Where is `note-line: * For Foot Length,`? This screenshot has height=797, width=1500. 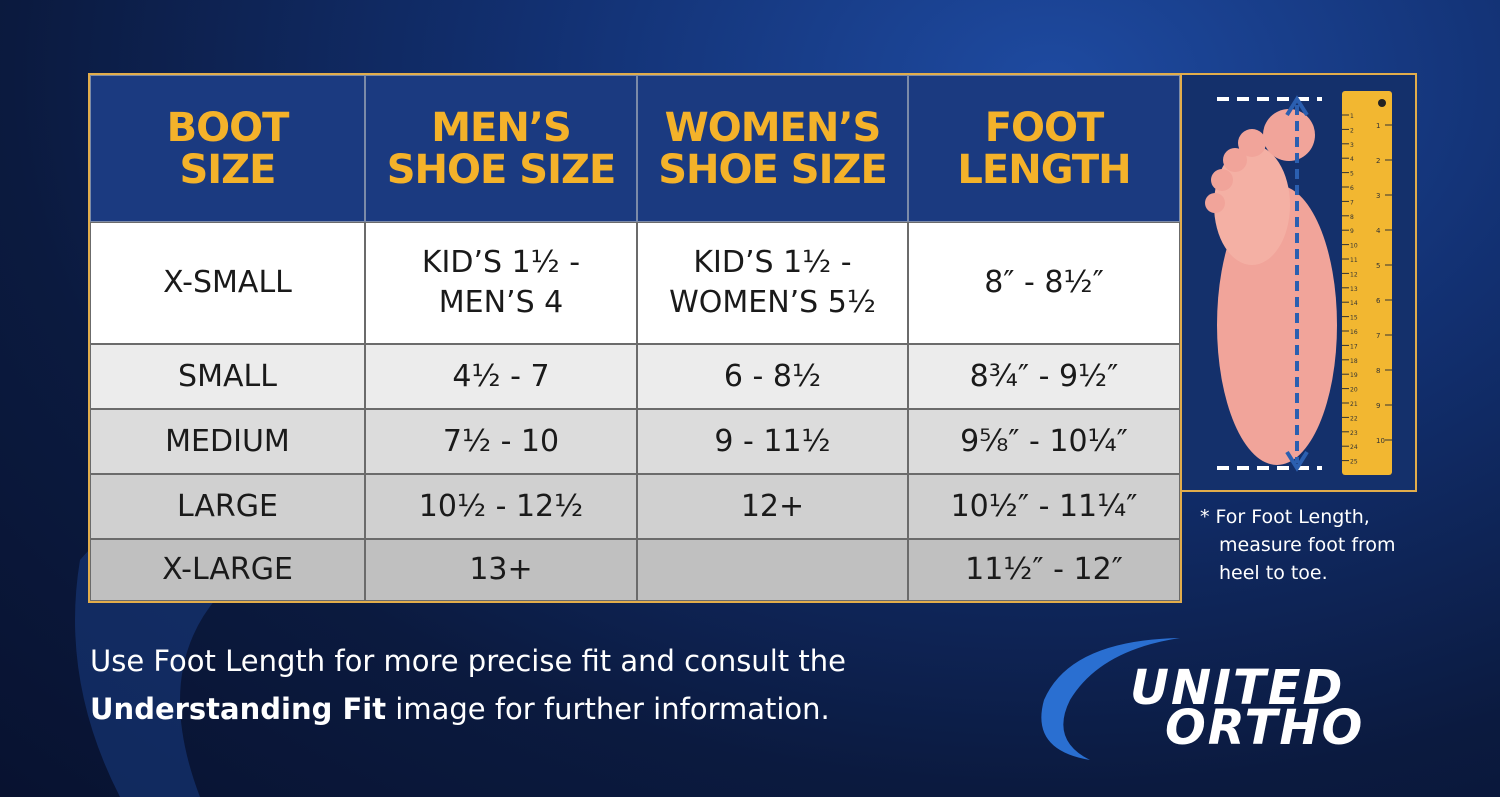 note-line: * For Foot Length, is located at coordinates (1285, 517).